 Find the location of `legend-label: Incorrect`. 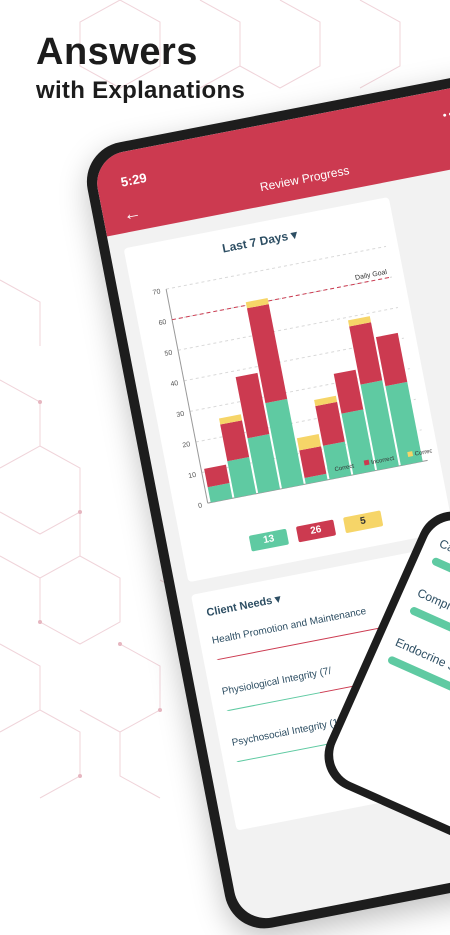

legend-label: Incorrect is located at coordinates (383, 461).